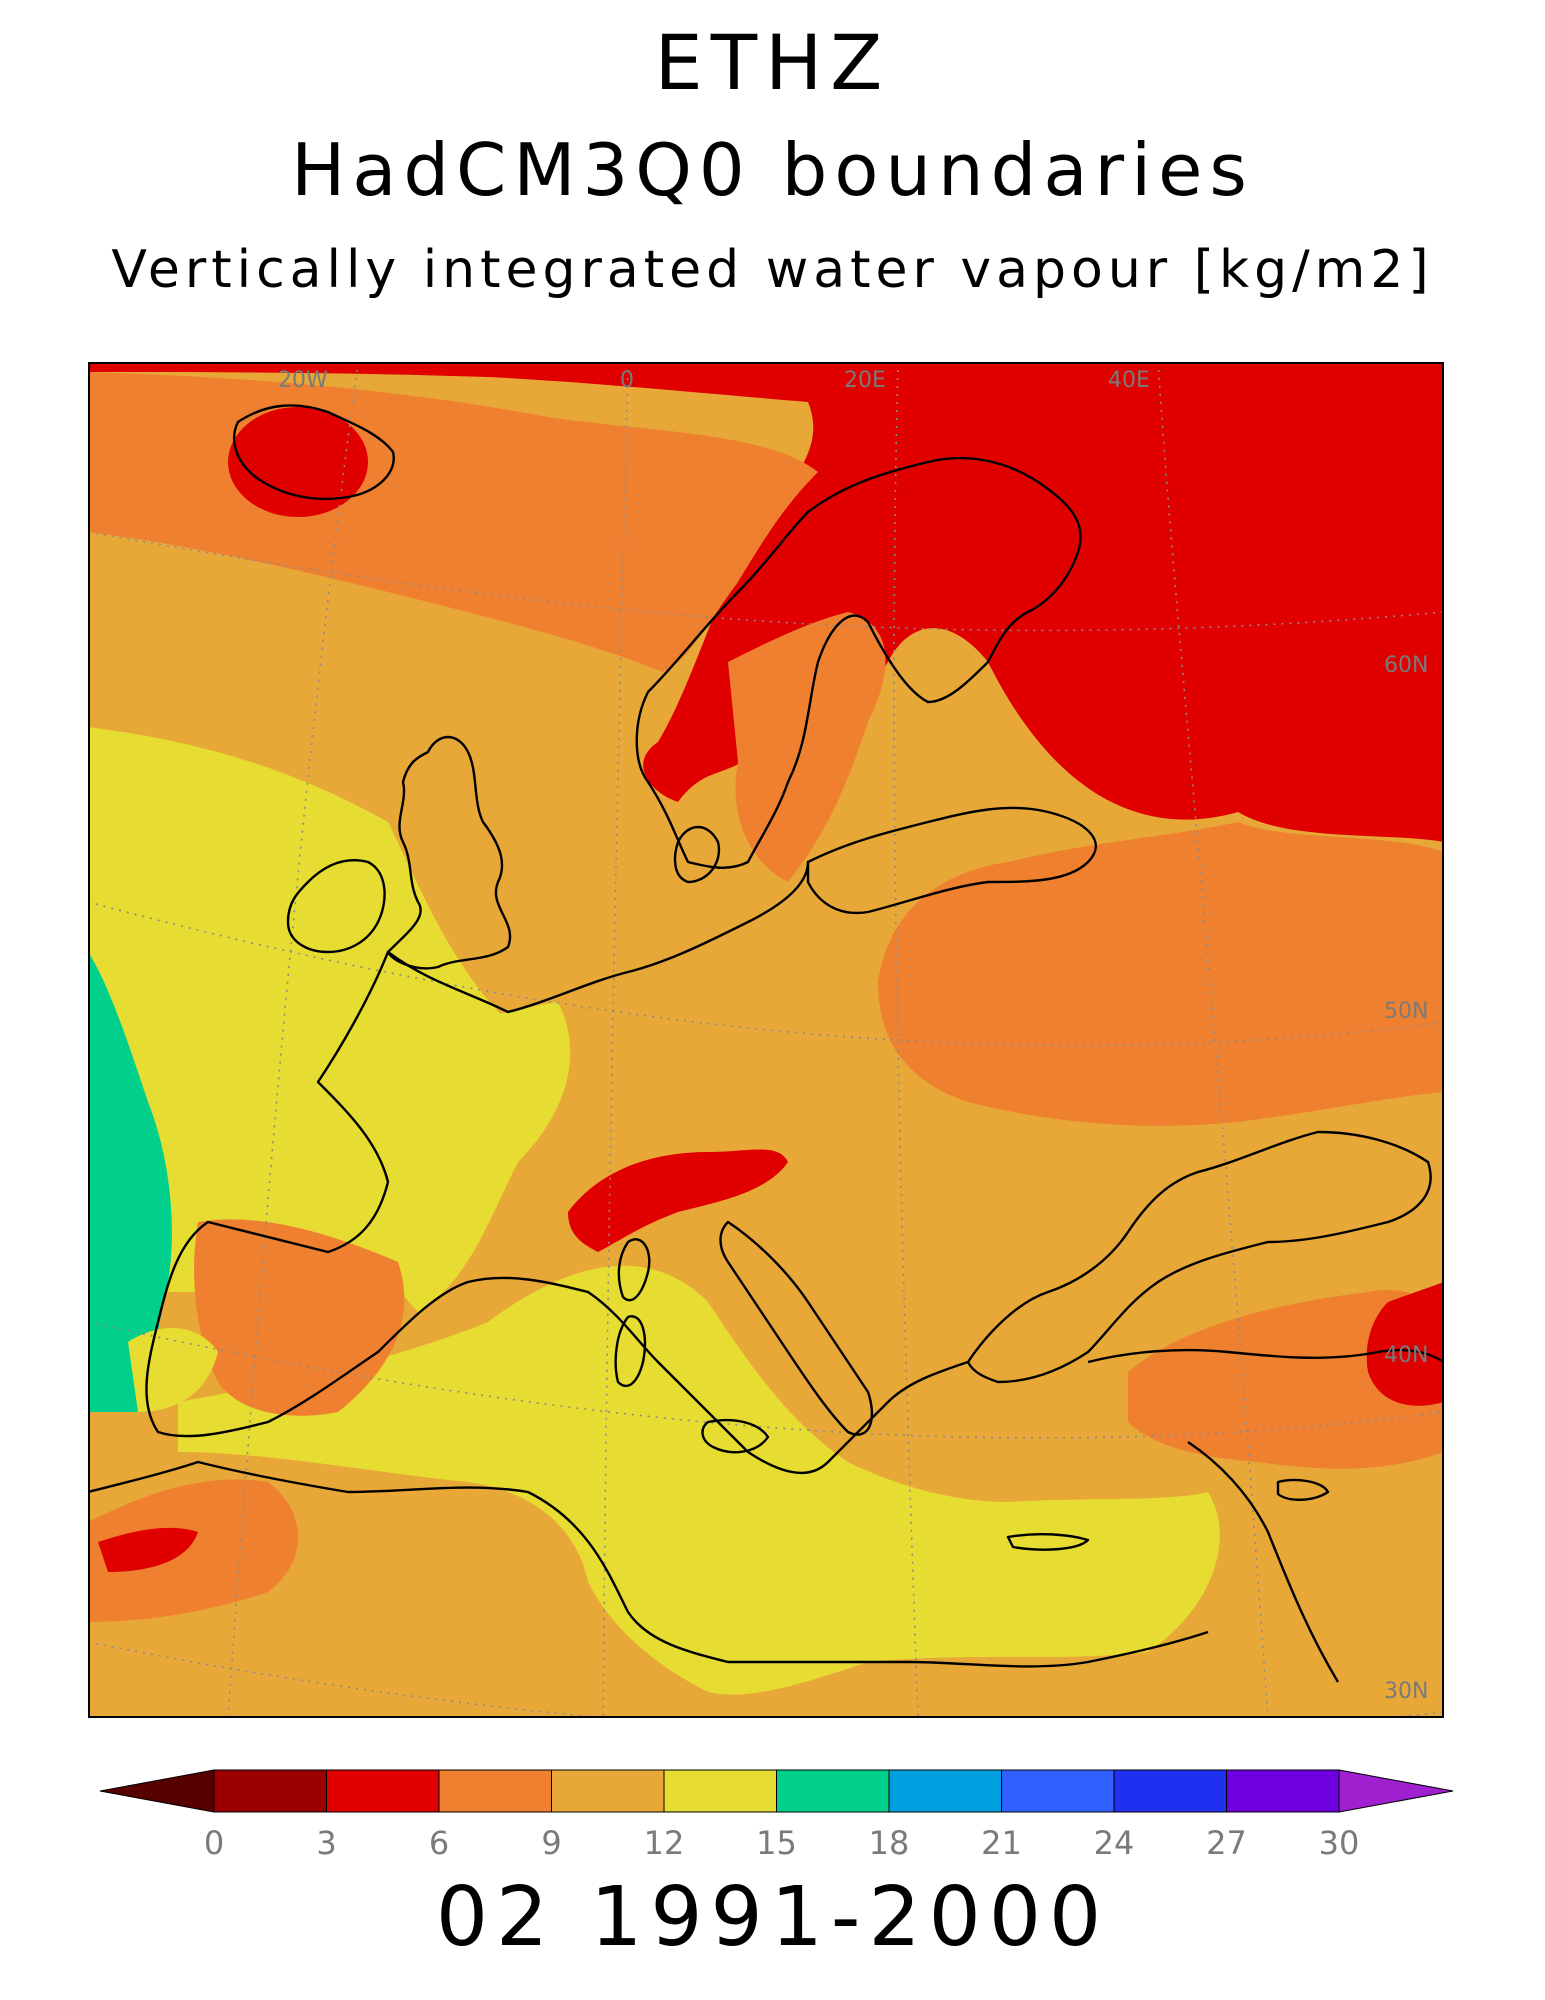 This screenshot has width=1545, height=2000. What do you see at coordinates (1199, 1257) in the screenshot?
I see `coast-balkans-blacksea` at bounding box center [1199, 1257].